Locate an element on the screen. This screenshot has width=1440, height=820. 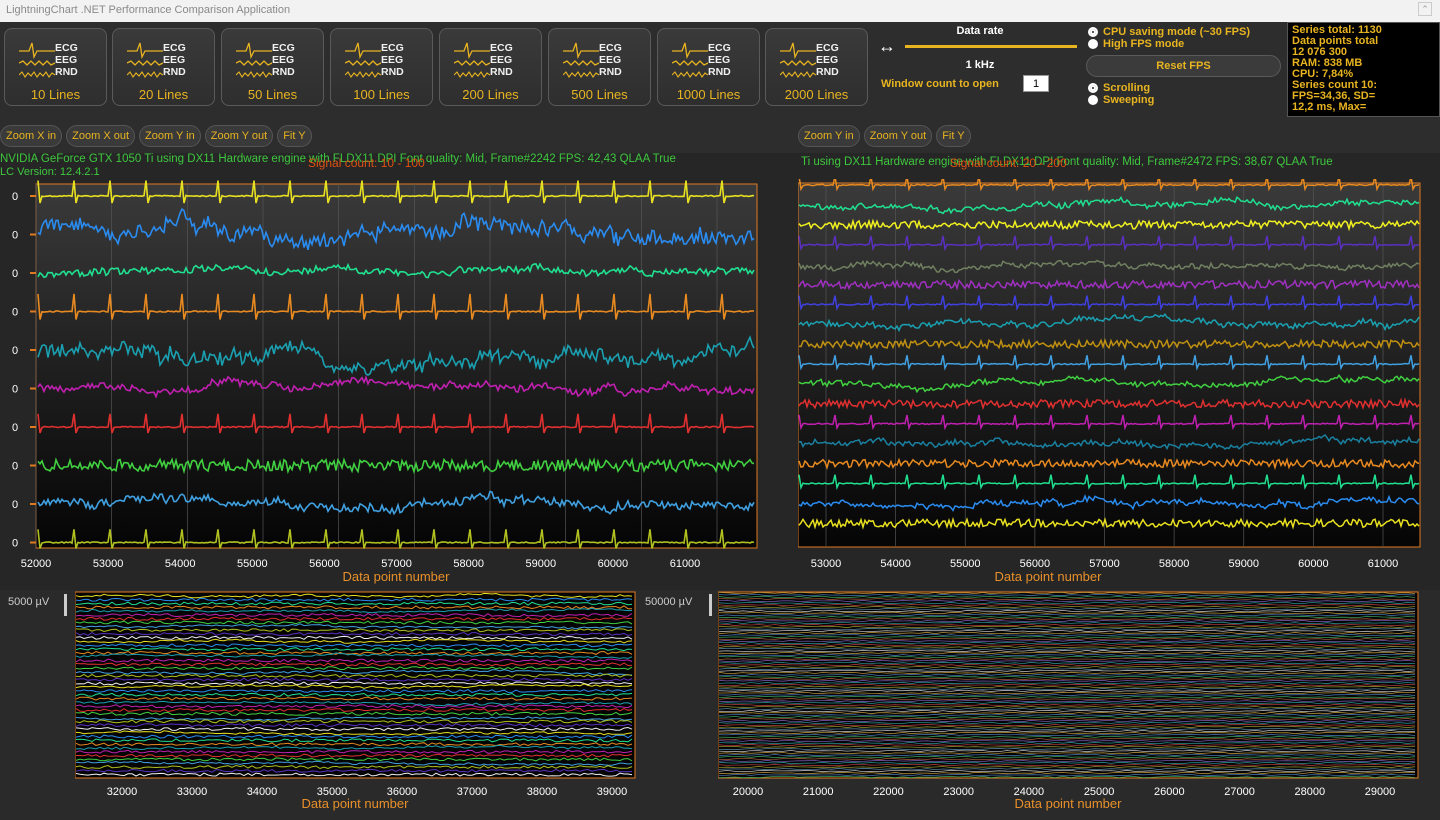
high-fps-radio: High FPS mode is located at coordinates (1136, 44).